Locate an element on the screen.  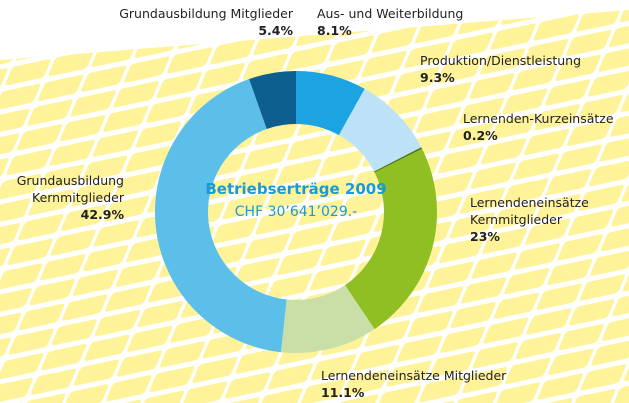
chart-title: Betriebserträge 2009 is located at coordinates (296, 189).